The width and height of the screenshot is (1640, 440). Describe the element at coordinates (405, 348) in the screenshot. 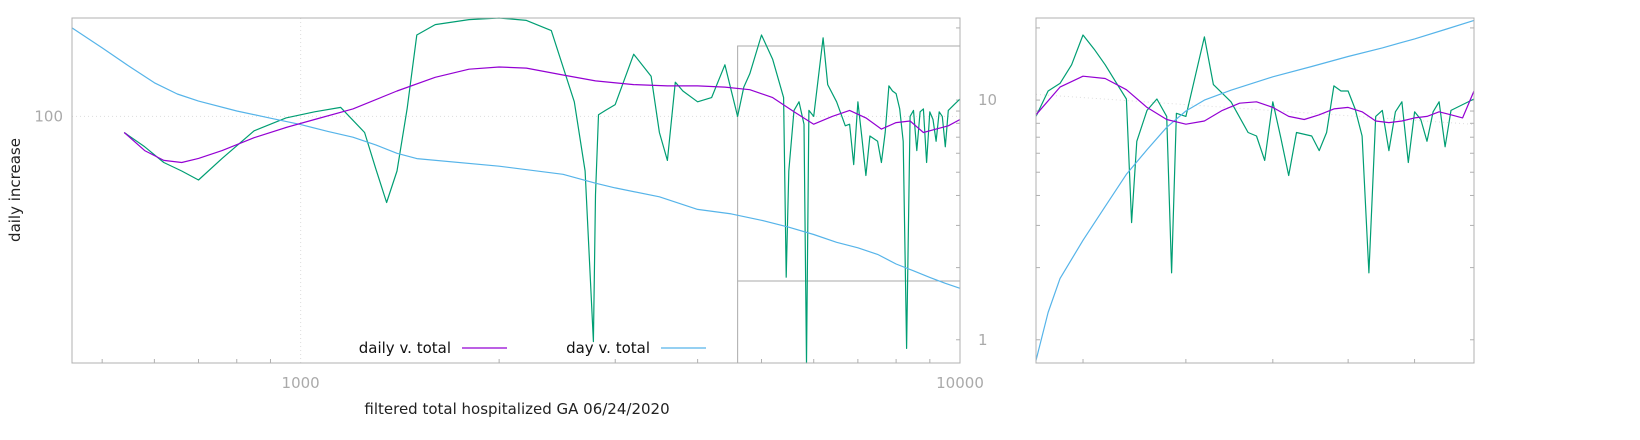

I see `legend-label-daily: daily v. total` at that location.